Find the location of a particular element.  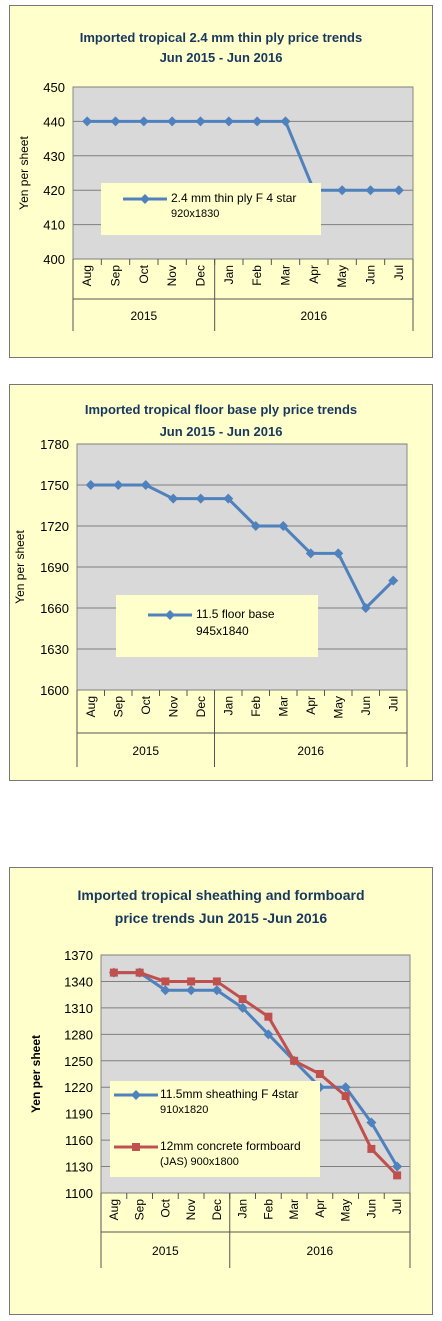

chart3-x-tick-label: Oct is located at coordinates (165, 1207).